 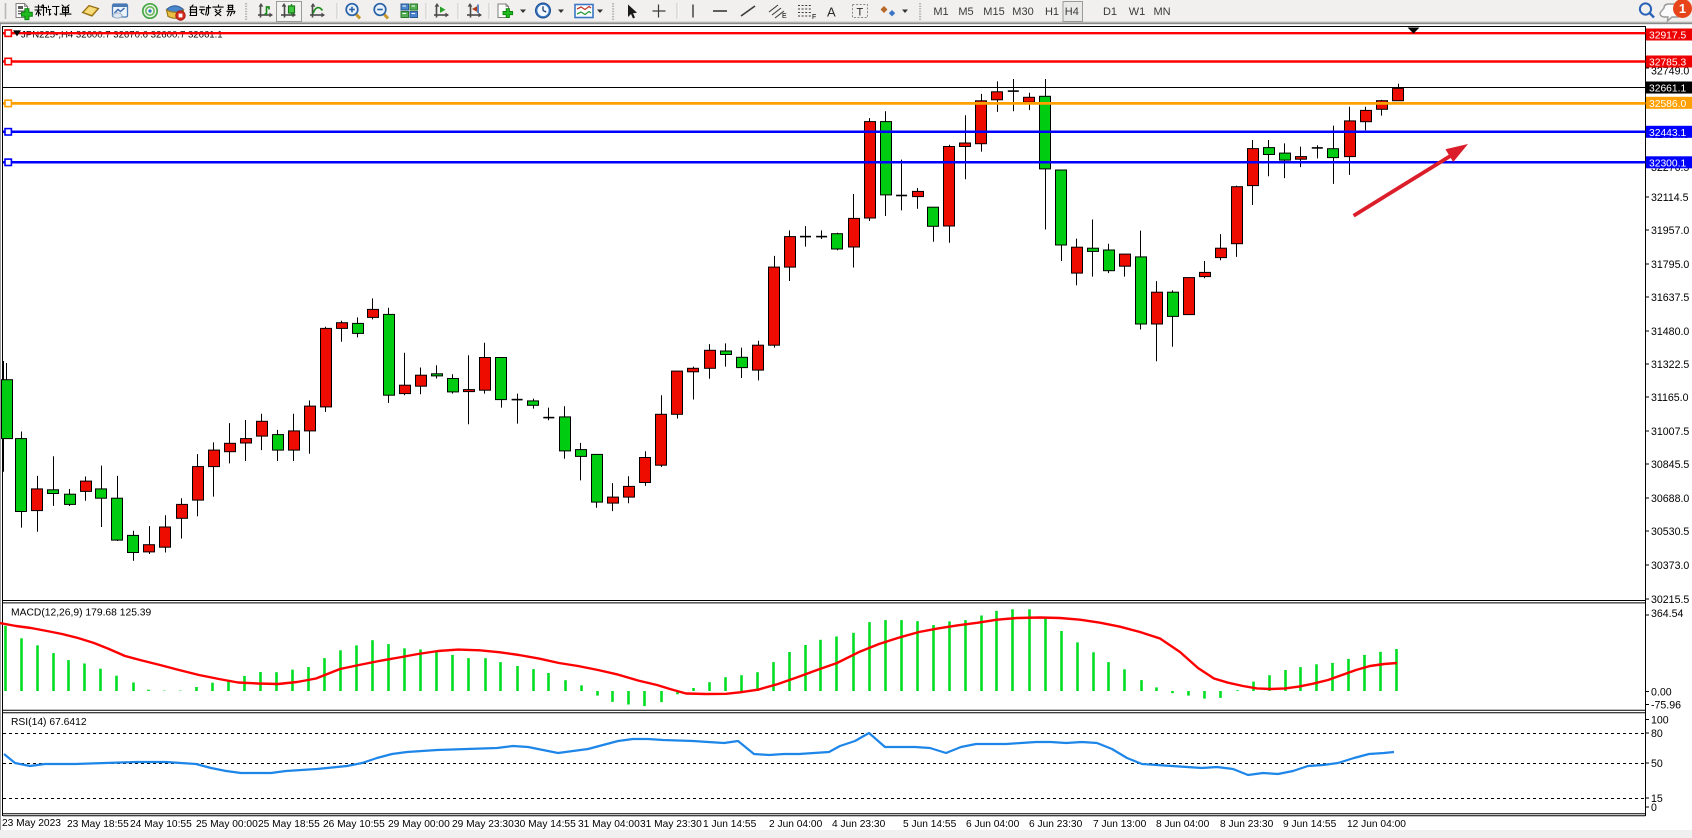 I want to click on svg-text: W1, so click(x=1137, y=12).